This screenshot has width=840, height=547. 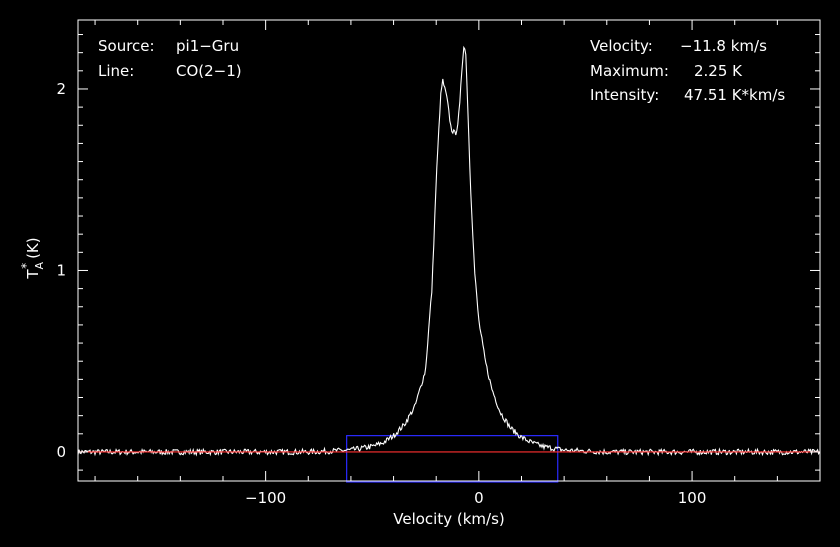 What do you see at coordinates (624, 95) in the screenshot?
I see `intensity-key: Intensity:` at bounding box center [624, 95].